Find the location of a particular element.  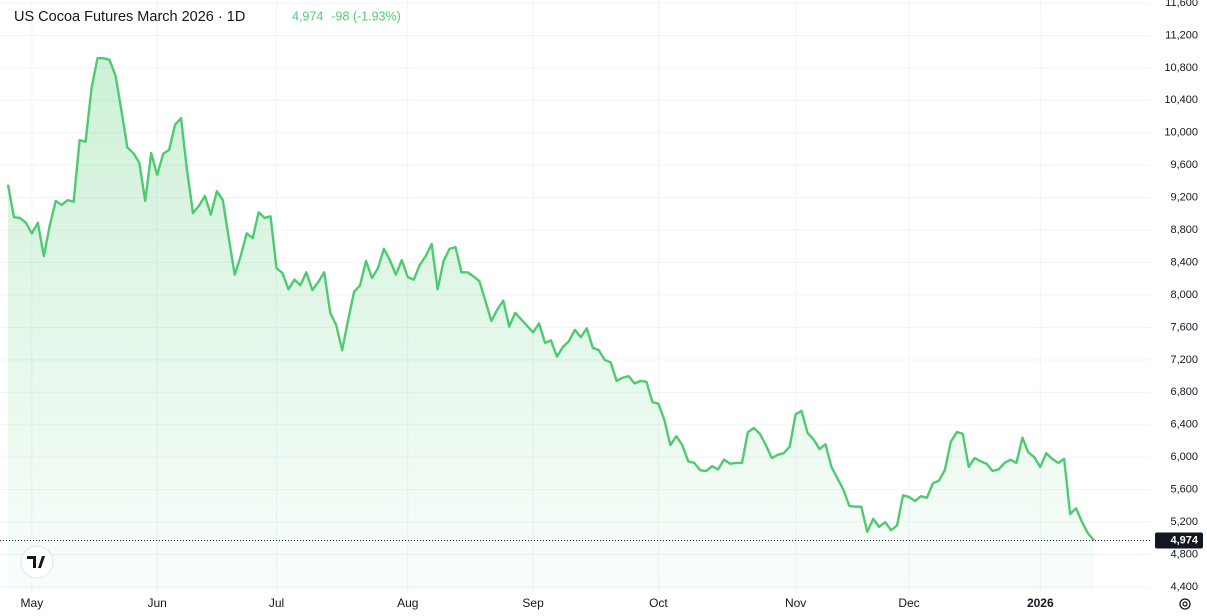

x-tick-label: May is located at coordinates (32, 603).